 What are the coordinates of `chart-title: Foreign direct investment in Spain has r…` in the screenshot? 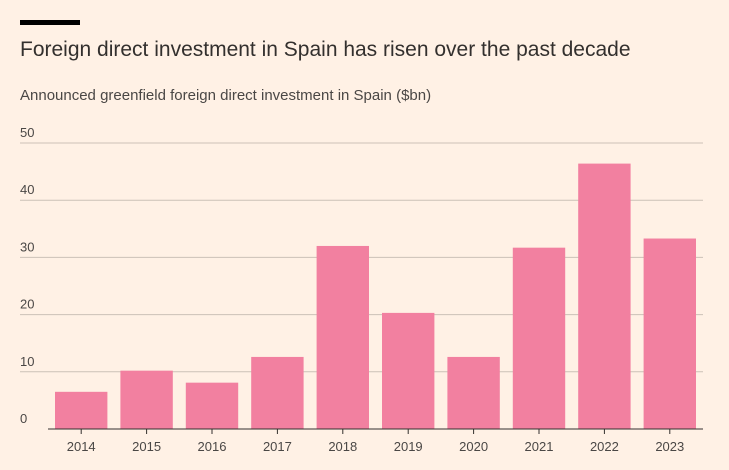 It's located at (325, 49).